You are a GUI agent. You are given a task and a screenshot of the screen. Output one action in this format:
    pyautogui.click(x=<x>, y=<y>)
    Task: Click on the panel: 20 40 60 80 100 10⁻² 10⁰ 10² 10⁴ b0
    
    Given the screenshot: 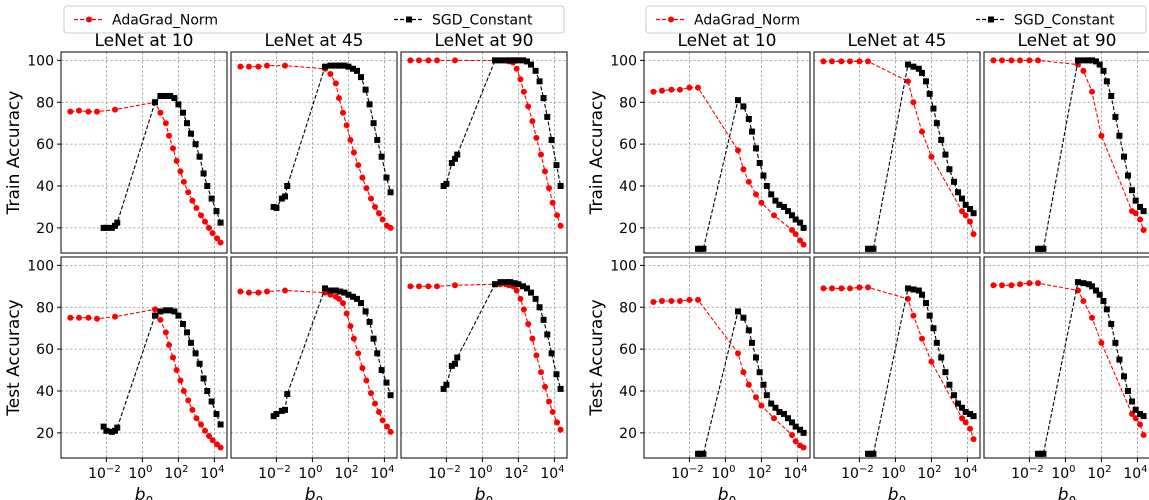 What is the action you would take?
    pyautogui.click(x=710, y=378)
    